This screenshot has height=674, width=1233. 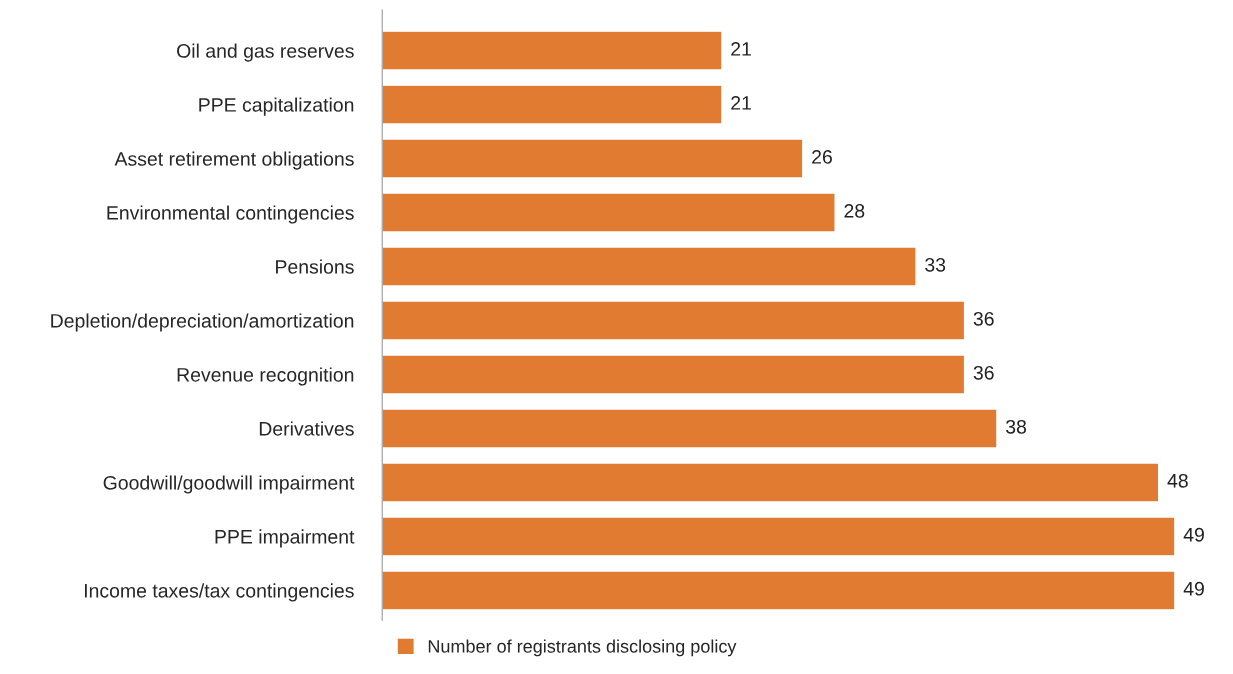 What do you see at coordinates (202, 322) in the screenshot?
I see `y-tick-label: Depletion/depreciation/amortization` at bounding box center [202, 322].